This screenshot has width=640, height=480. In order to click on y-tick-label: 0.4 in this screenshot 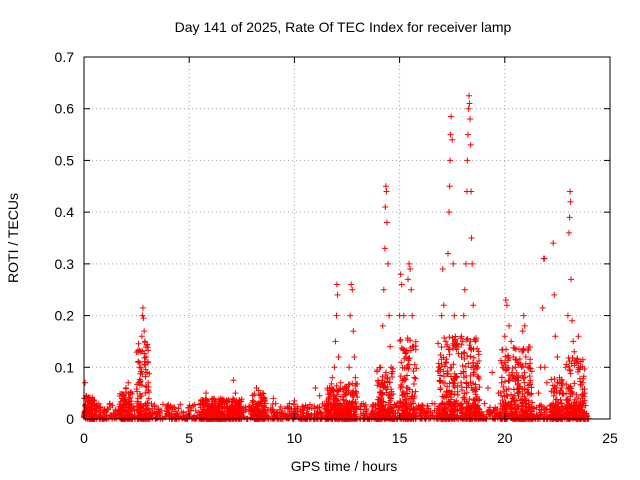, I will do `click(65, 212)`.